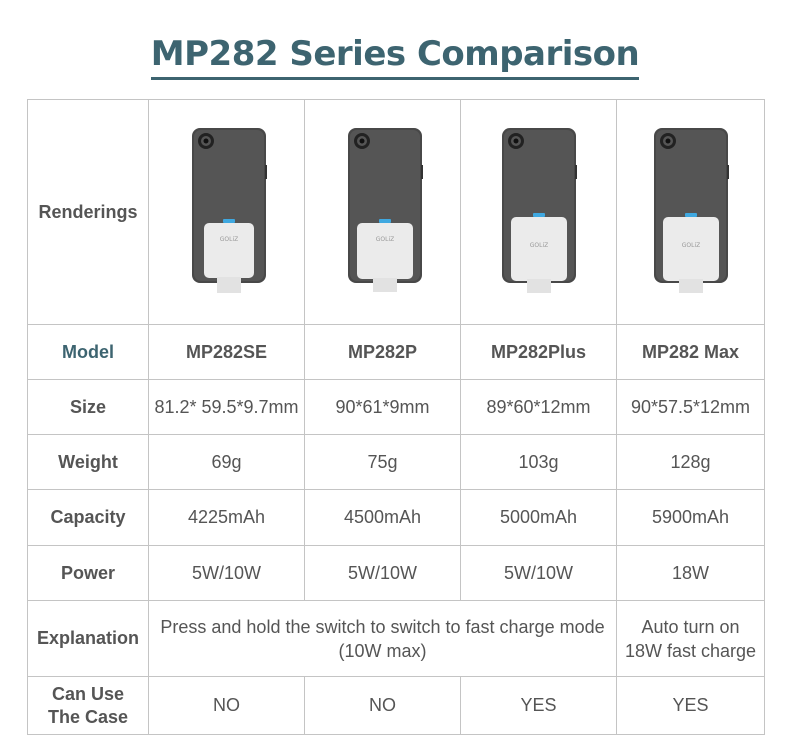 The width and height of the screenshot is (790, 737). What do you see at coordinates (226, 352) in the screenshot?
I see `model-value: MP282SE` at bounding box center [226, 352].